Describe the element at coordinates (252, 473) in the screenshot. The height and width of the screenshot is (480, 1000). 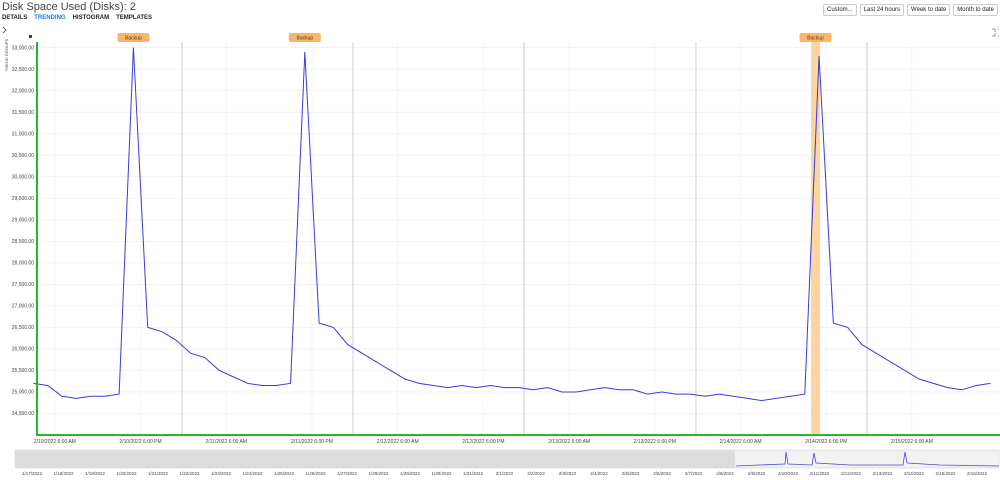
I see `navigator-date: 1/24/2022` at that location.